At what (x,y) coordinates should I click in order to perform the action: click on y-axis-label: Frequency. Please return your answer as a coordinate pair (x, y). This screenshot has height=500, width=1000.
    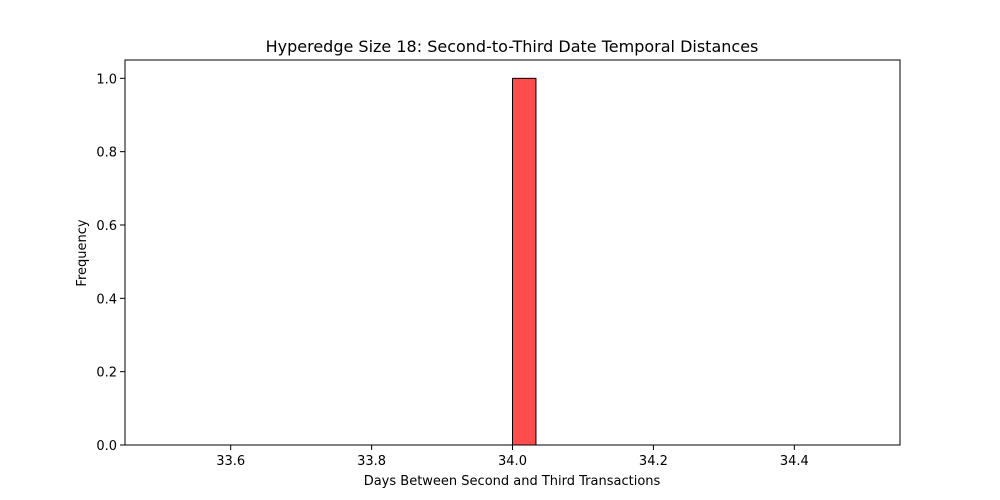
    Looking at the image, I should click on (82, 252).